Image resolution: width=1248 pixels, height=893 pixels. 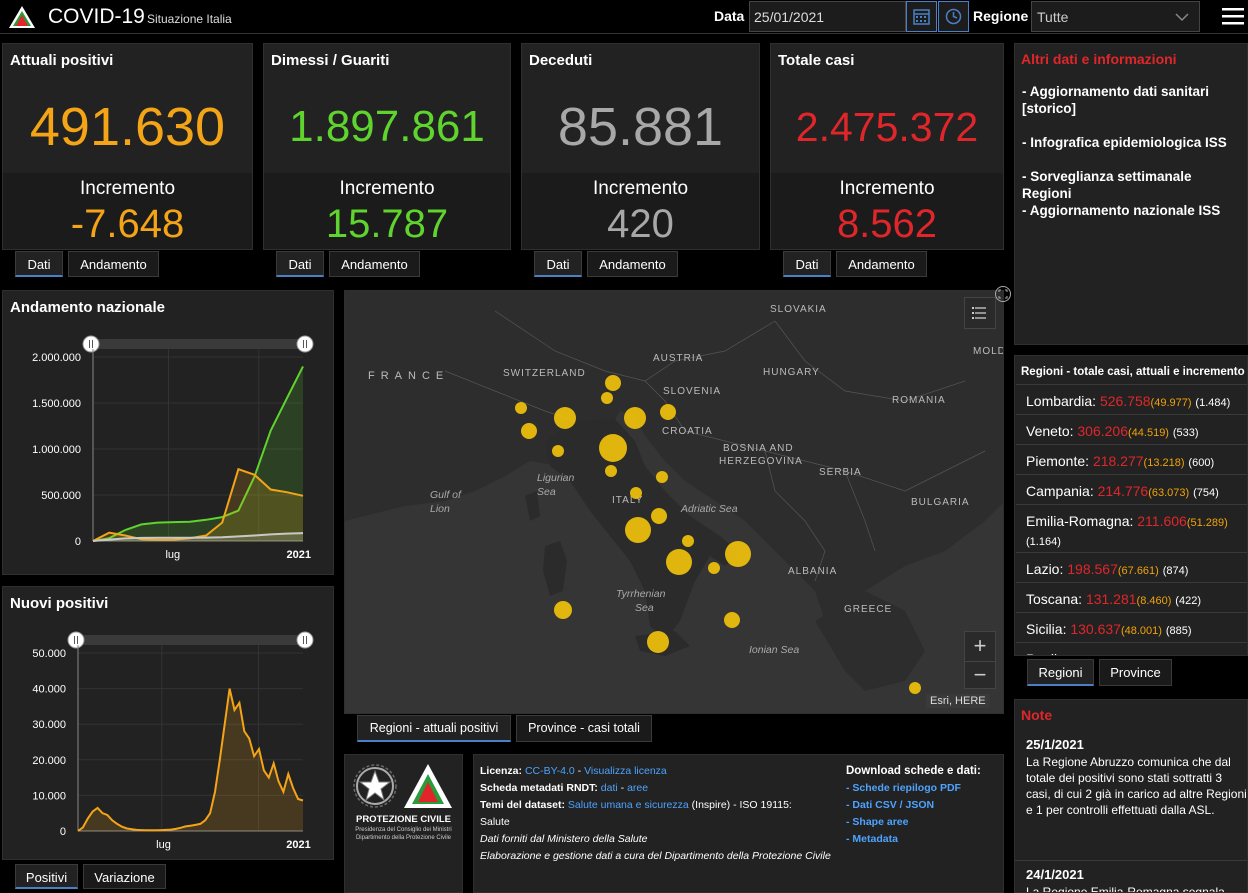 What do you see at coordinates (1125, 889) in the screenshot?
I see `note-text: La Regione Emilia-Romagna segnala` at bounding box center [1125, 889].